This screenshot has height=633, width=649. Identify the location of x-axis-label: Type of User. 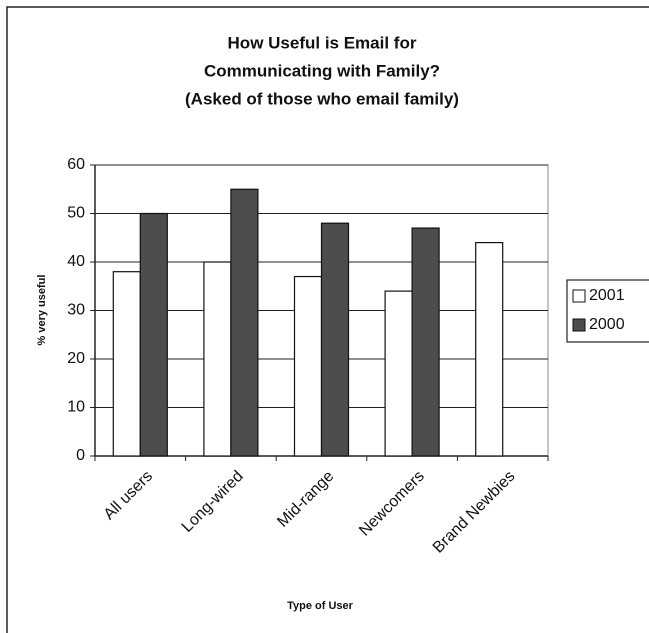
(320, 606).